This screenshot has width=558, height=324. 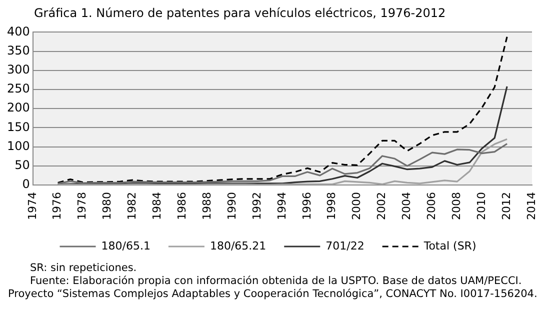 I want to click on y-tick-label: 0, so click(x=26, y=184).